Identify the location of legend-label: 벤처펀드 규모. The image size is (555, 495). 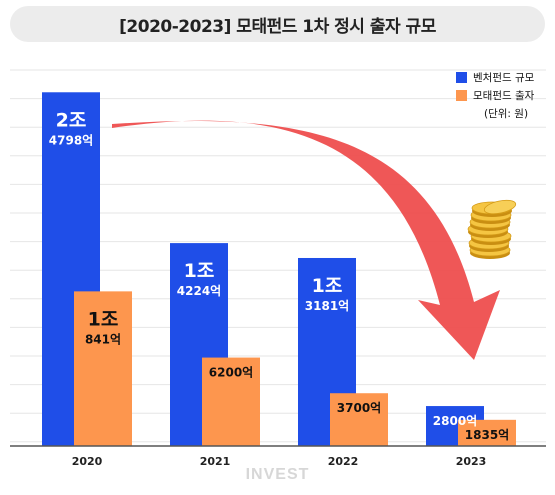
(504, 77).